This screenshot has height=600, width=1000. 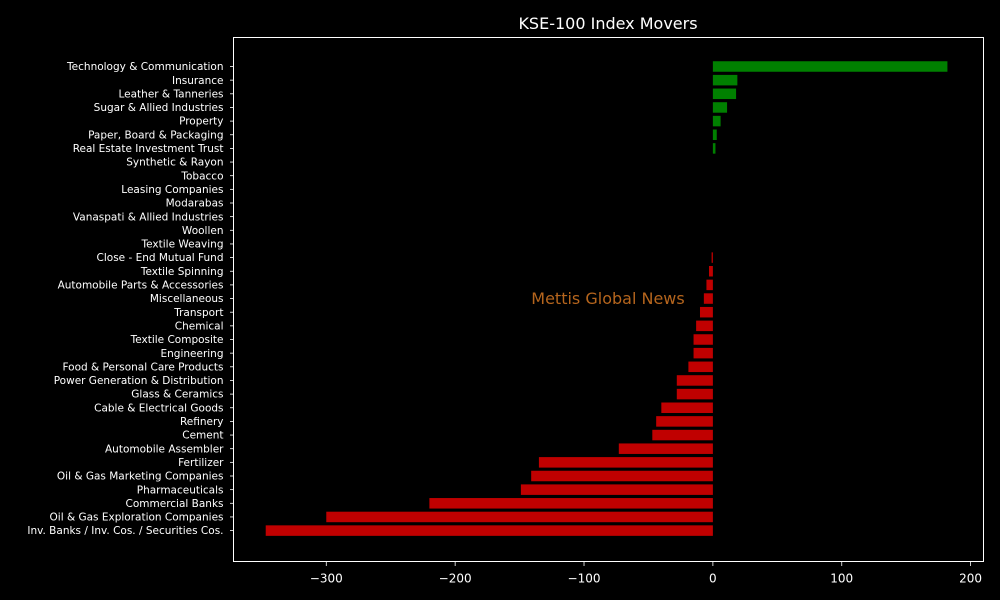 What do you see at coordinates (703, 339) in the screenshot?
I see `bar-textile-composite` at bounding box center [703, 339].